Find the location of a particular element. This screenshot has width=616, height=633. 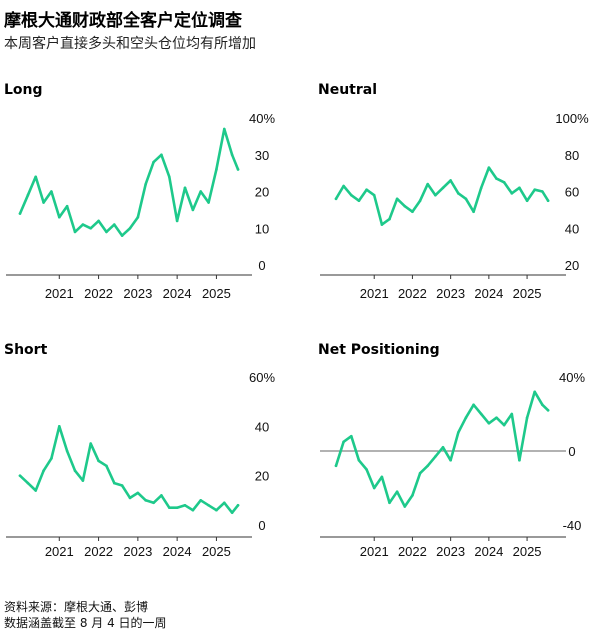

long-x-tick: 2022 is located at coordinates (98, 293).